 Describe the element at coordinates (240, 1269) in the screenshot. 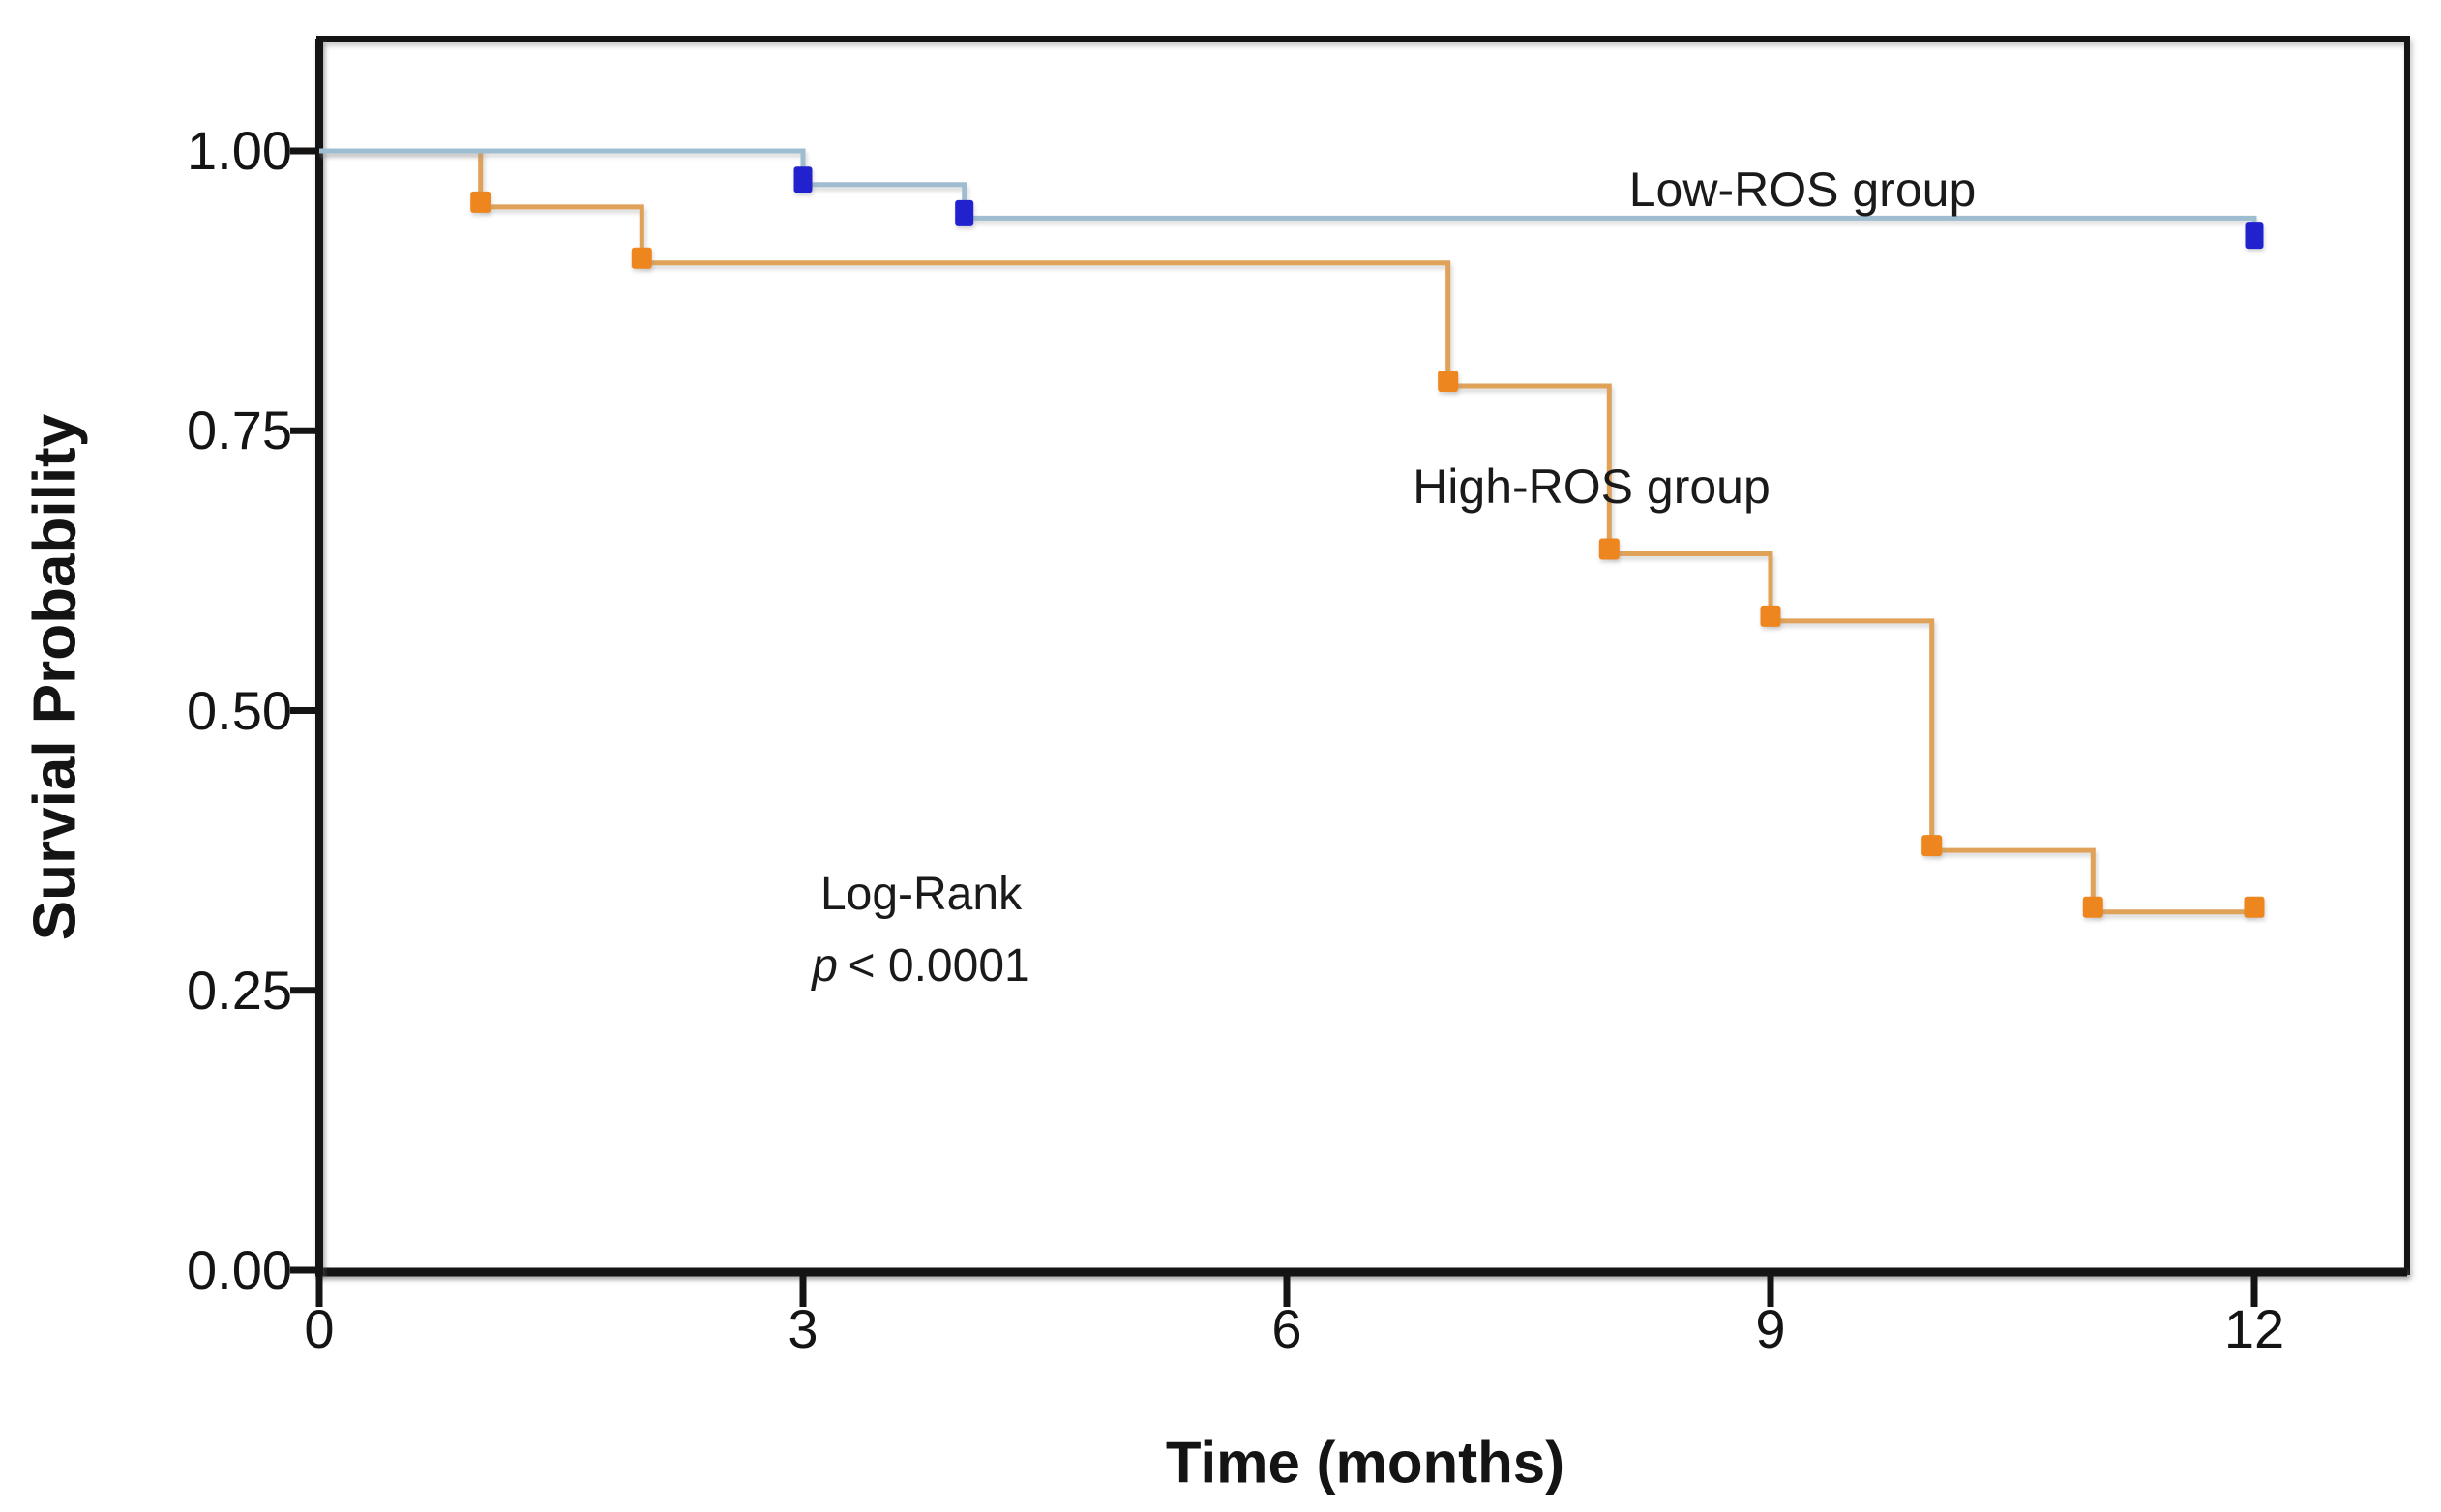

I see `y-tick-label: 0.00` at that location.